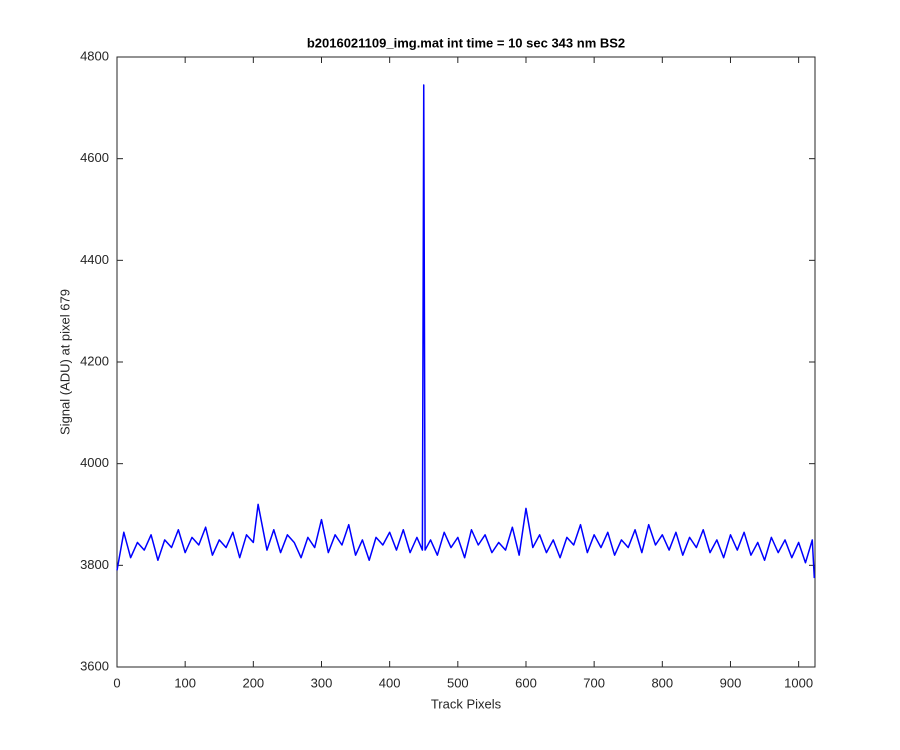  I want to click on x-tick-label: 400, so click(390, 682).